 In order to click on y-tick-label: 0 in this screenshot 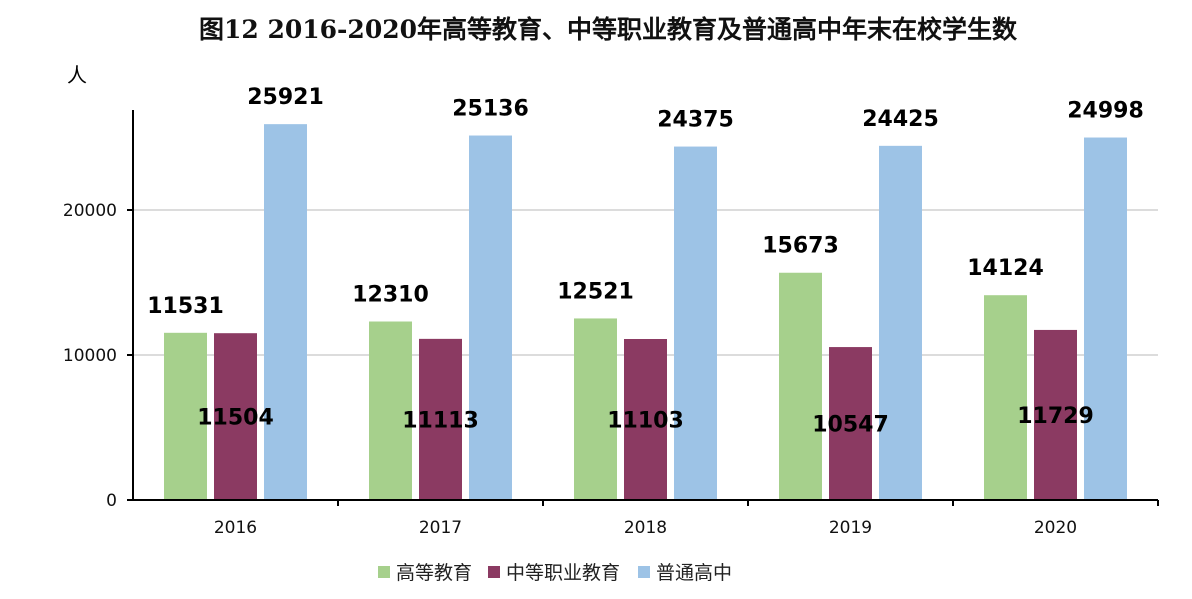, I will do `click(111, 501)`.